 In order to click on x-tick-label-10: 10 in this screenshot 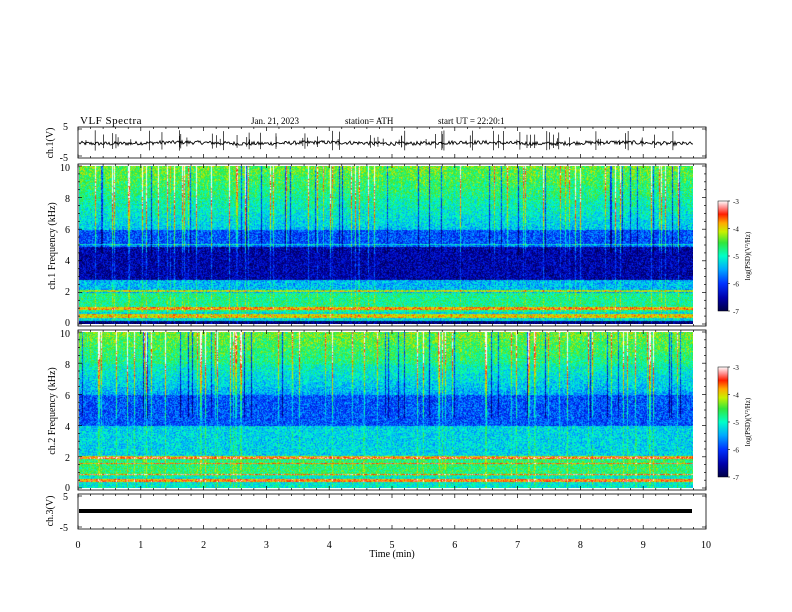, I will do `click(706, 545)`.